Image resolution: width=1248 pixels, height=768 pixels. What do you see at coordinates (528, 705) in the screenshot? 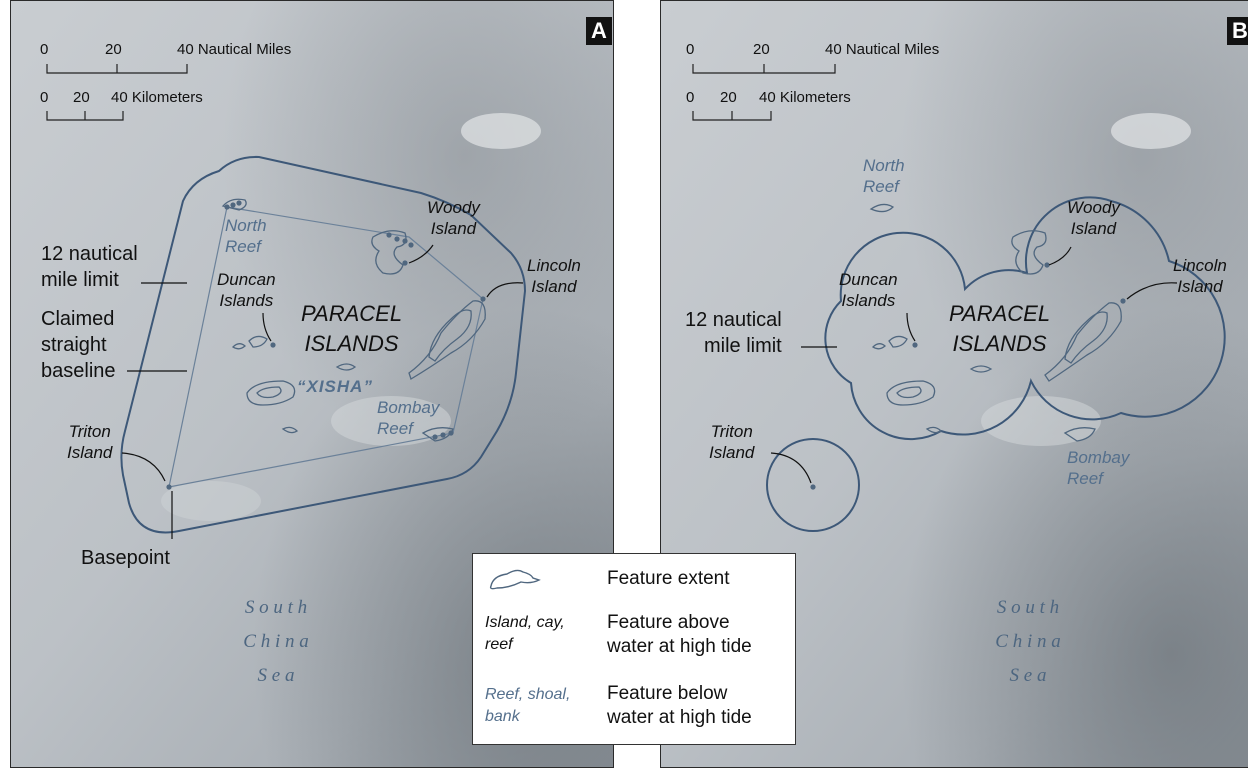
I see `legend-below-key: Reef, shoal, bank` at bounding box center [528, 705].